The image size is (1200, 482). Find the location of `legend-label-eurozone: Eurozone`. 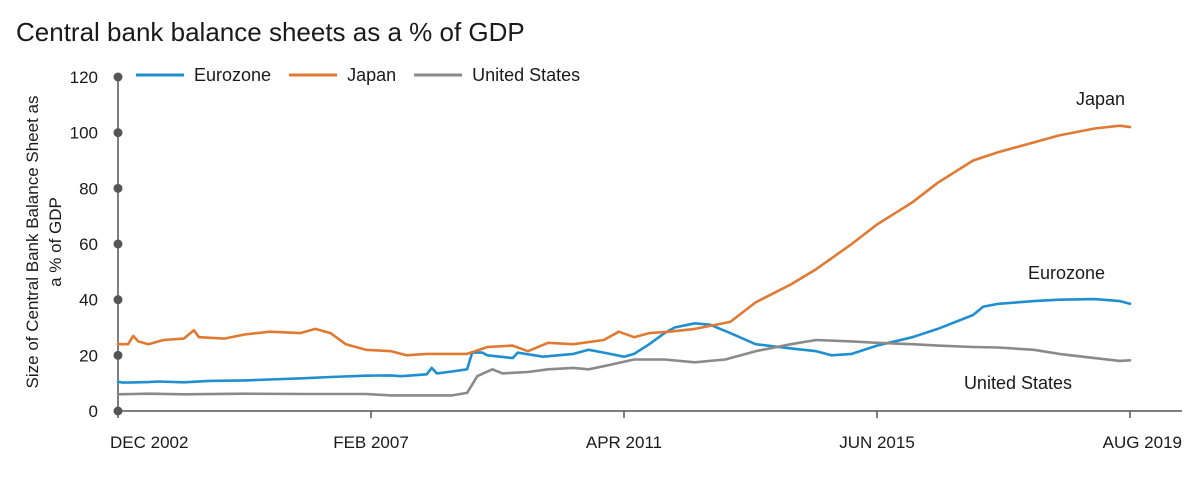

legend-label-eurozone: Eurozone is located at coordinates (232, 75).